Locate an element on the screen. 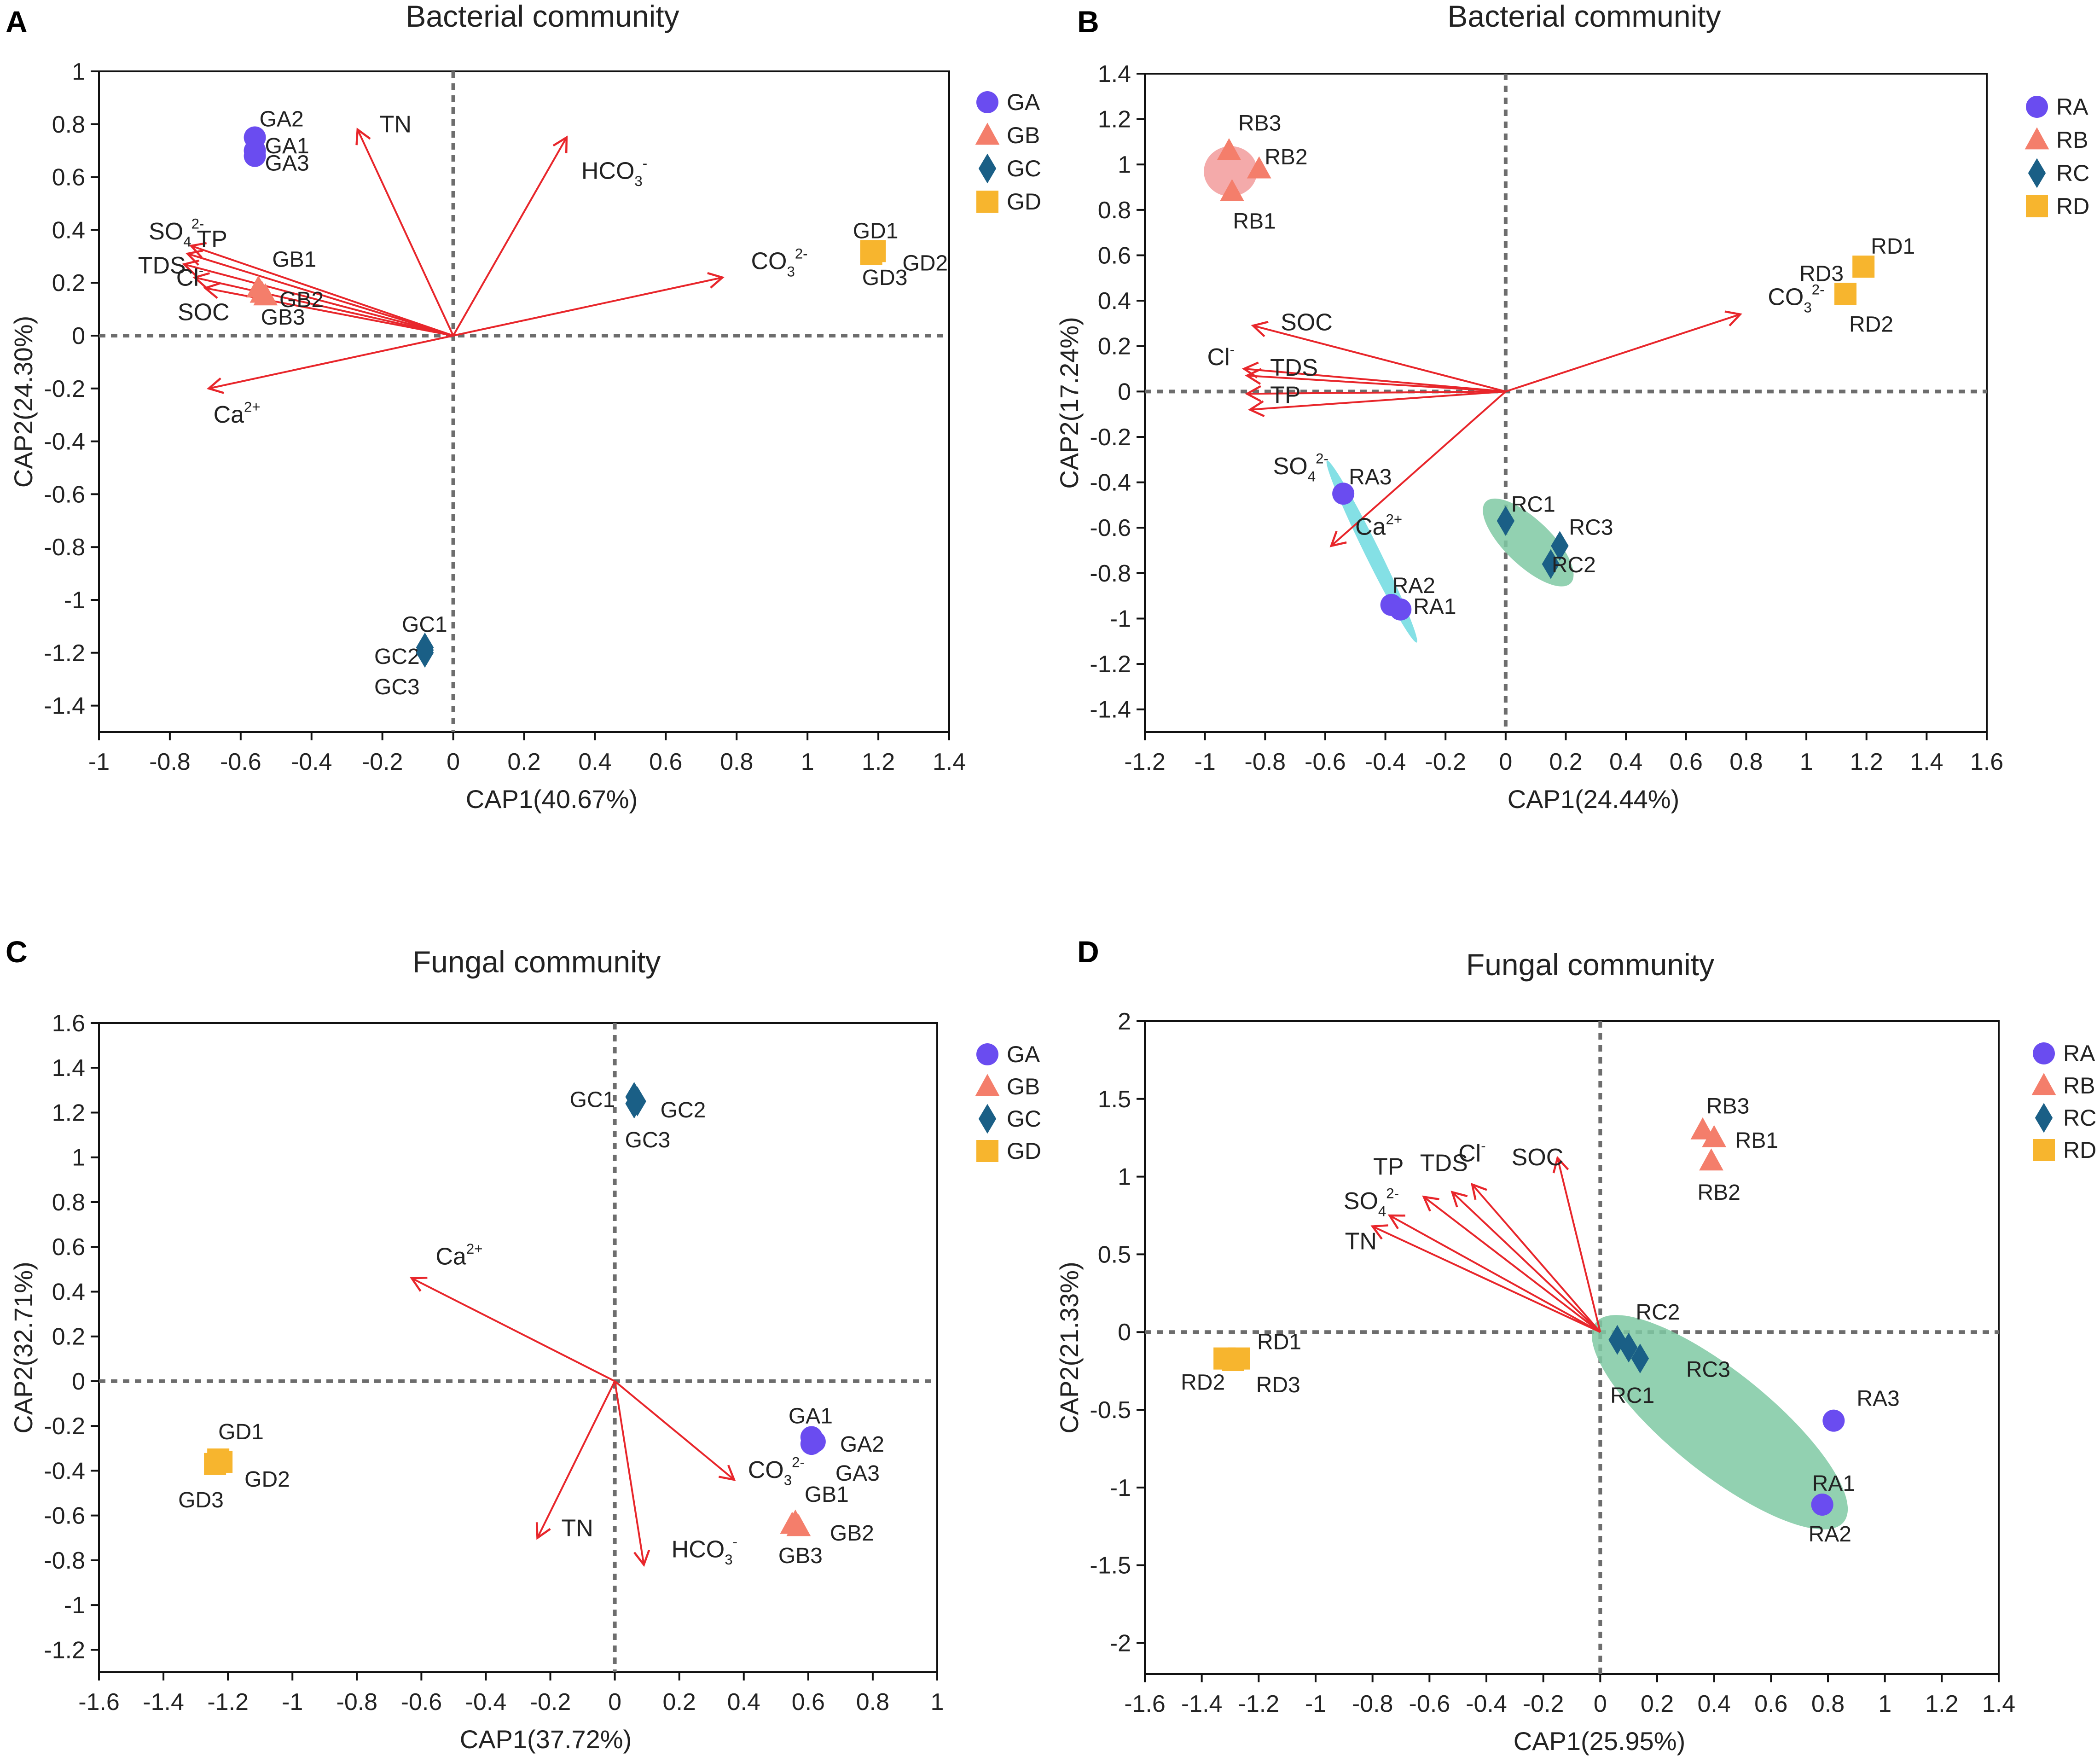 This screenshot has height=1756, width=2100. point-label: RC2 is located at coordinates (1574, 565).